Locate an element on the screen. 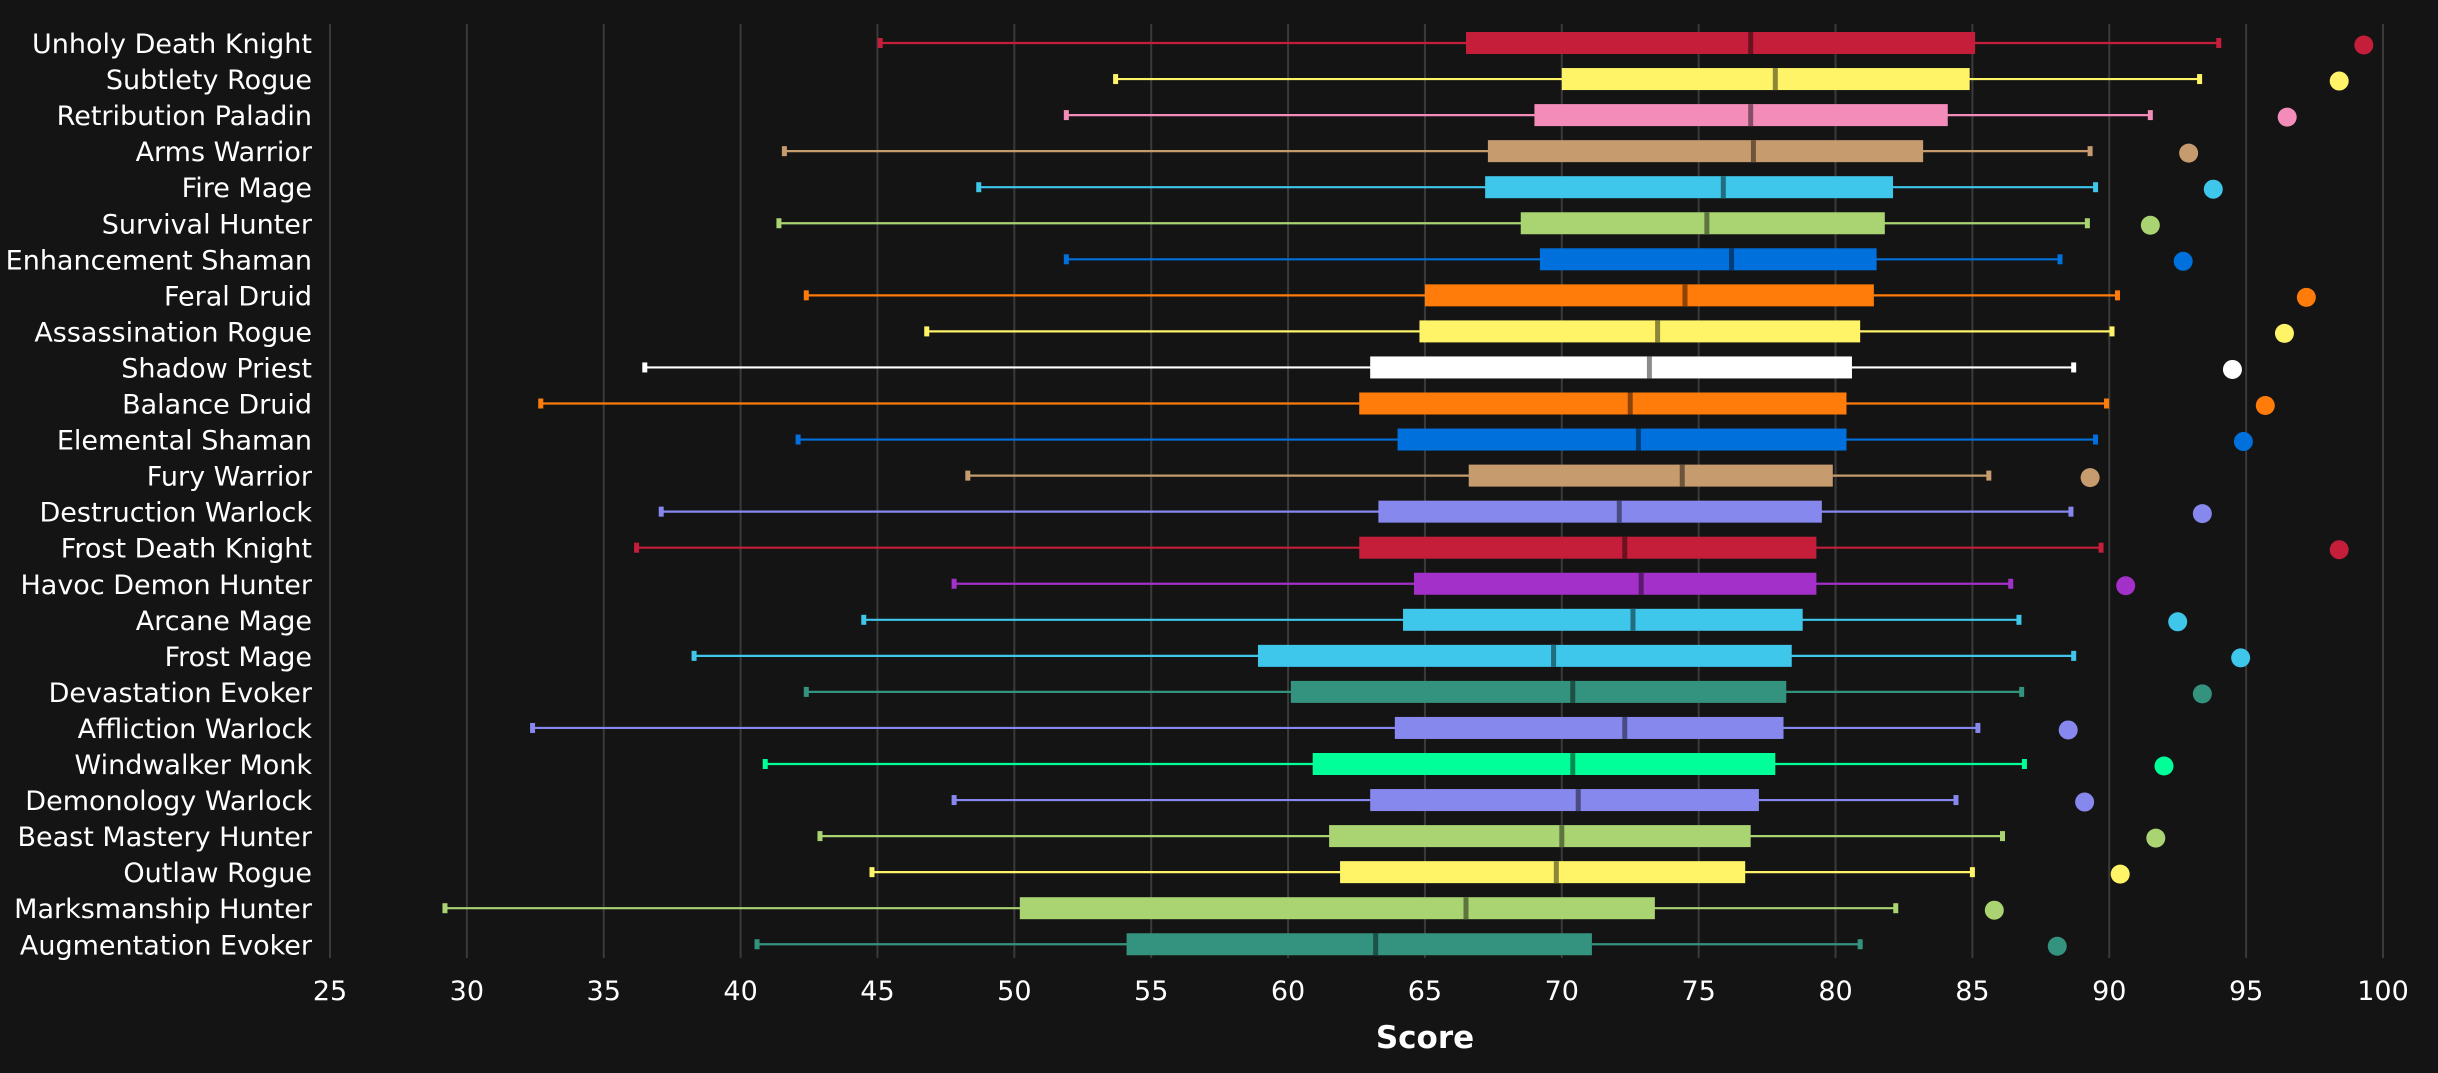  category-label: Frost Death Knight is located at coordinates (186, 549).